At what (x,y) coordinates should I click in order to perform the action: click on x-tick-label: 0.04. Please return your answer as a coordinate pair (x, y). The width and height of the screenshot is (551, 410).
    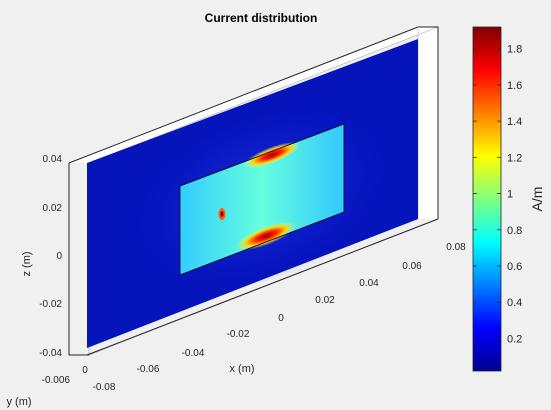
    Looking at the image, I should click on (369, 283).